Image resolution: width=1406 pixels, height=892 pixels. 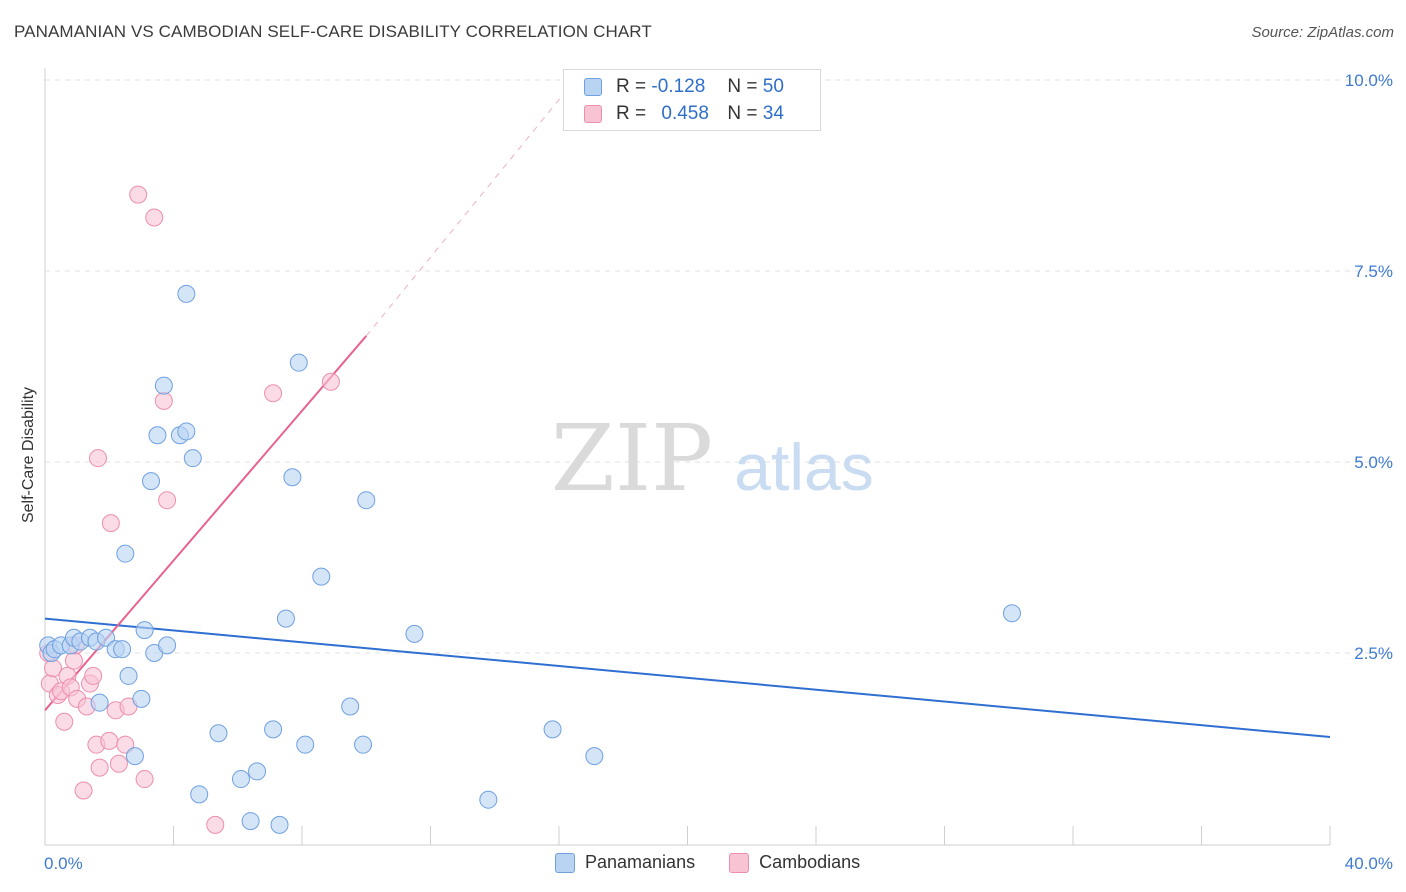 What do you see at coordinates (1369, 80) in the screenshot?
I see `y-tick-label: 10.0%` at bounding box center [1369, 80].